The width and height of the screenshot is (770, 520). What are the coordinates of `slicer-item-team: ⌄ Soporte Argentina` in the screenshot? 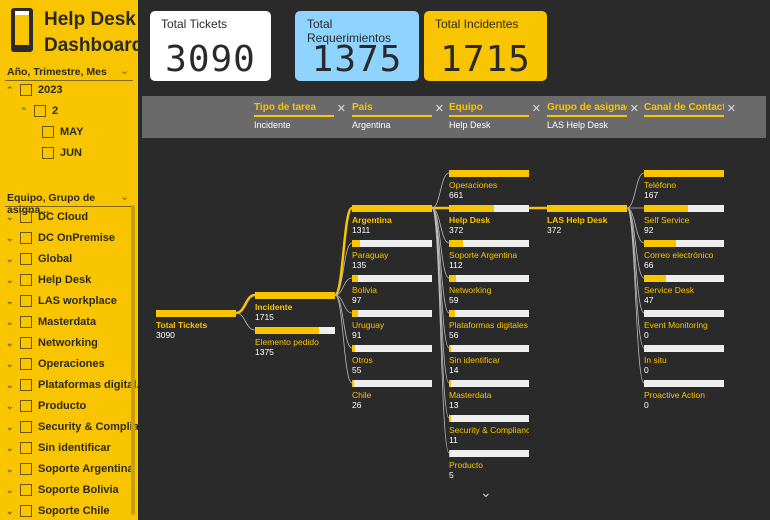 It's located at (70, 469).